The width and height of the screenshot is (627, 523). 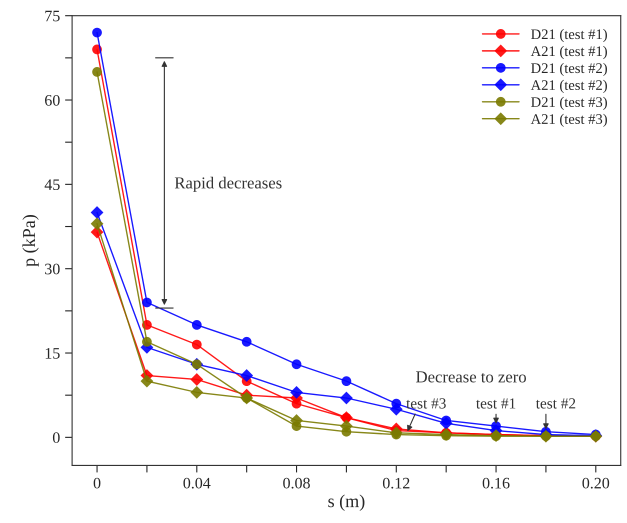 What do you see at coordinates (52, 269) in the screenshot?
I see `y-tick-label: 30` at bounding box center [52, 269].